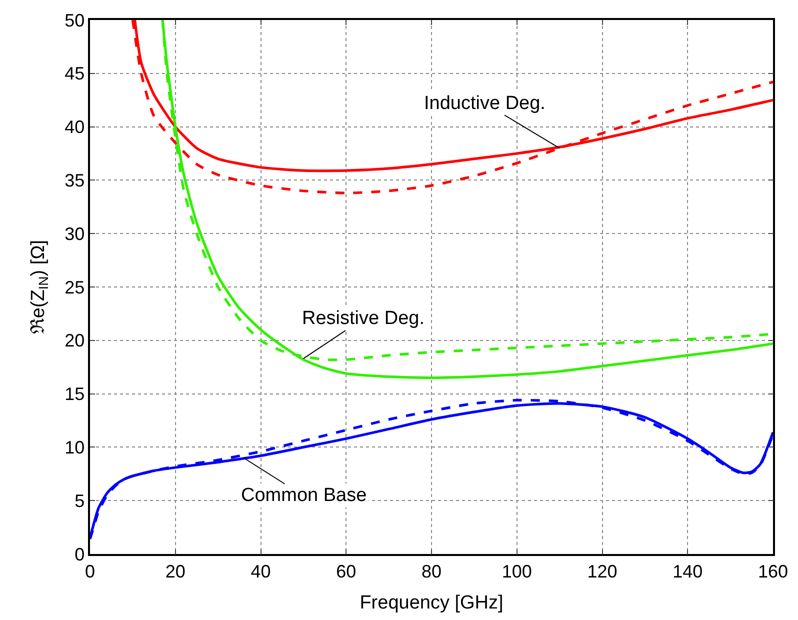 The width and height of the screenshot is (798, 620). Describe the element at coordinates (431, 571) in the screenshot. I see `x-tick-label: 80` at that location.